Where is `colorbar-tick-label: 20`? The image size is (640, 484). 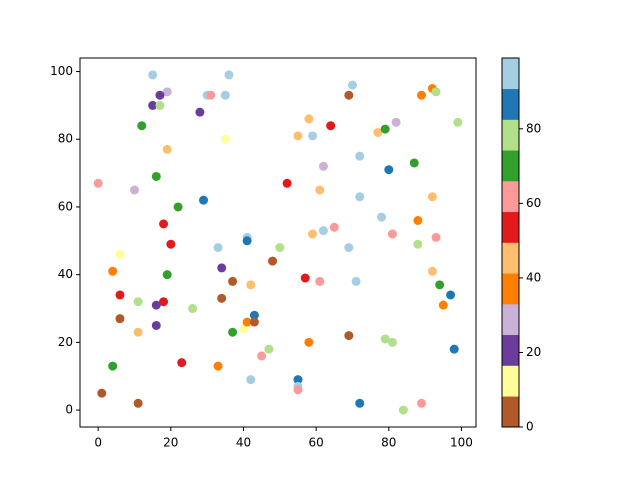
colorbar-tick-label: 20 is located at coordinates (533, 352).